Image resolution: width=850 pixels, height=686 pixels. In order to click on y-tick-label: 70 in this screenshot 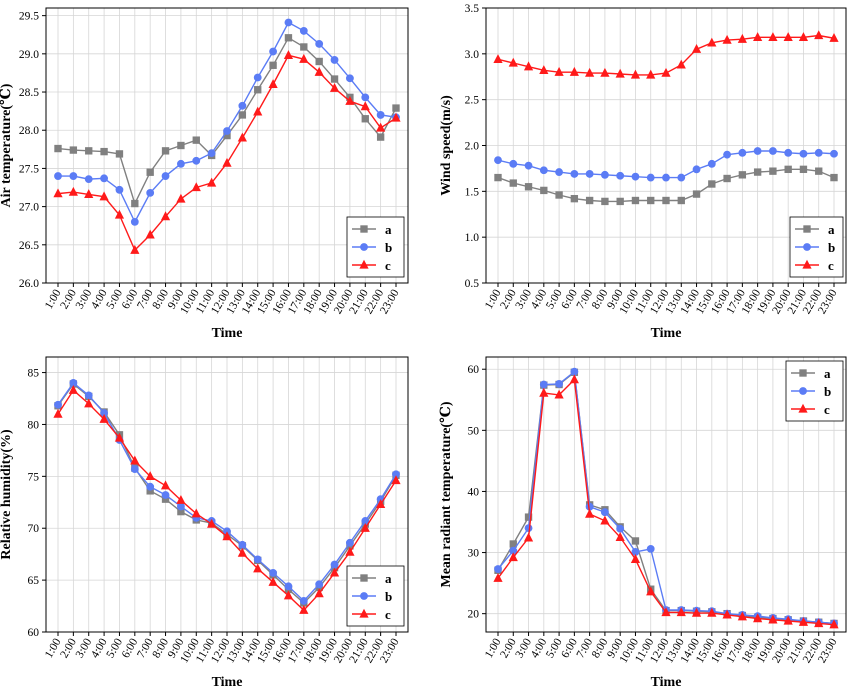, I will do `click(34, 529)`.